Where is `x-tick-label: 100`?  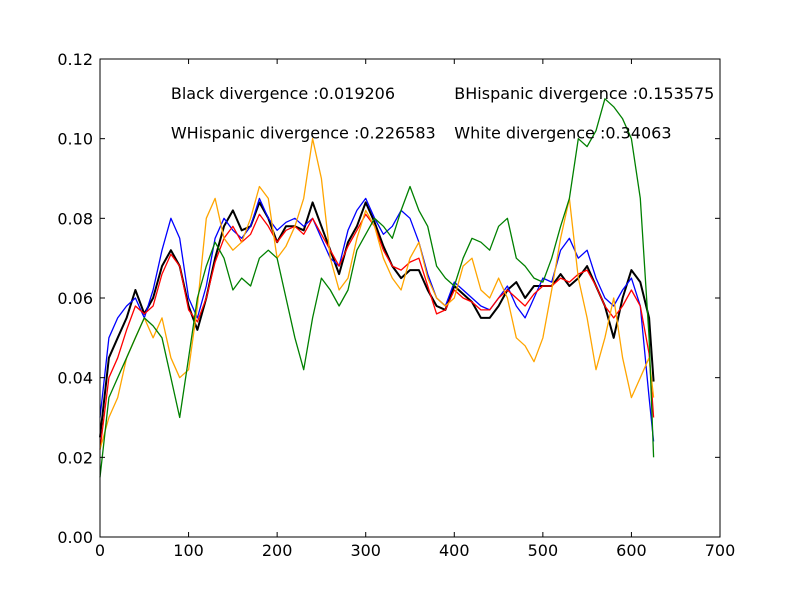 x-tick-label: 100 is located at coordinates (188, 550).